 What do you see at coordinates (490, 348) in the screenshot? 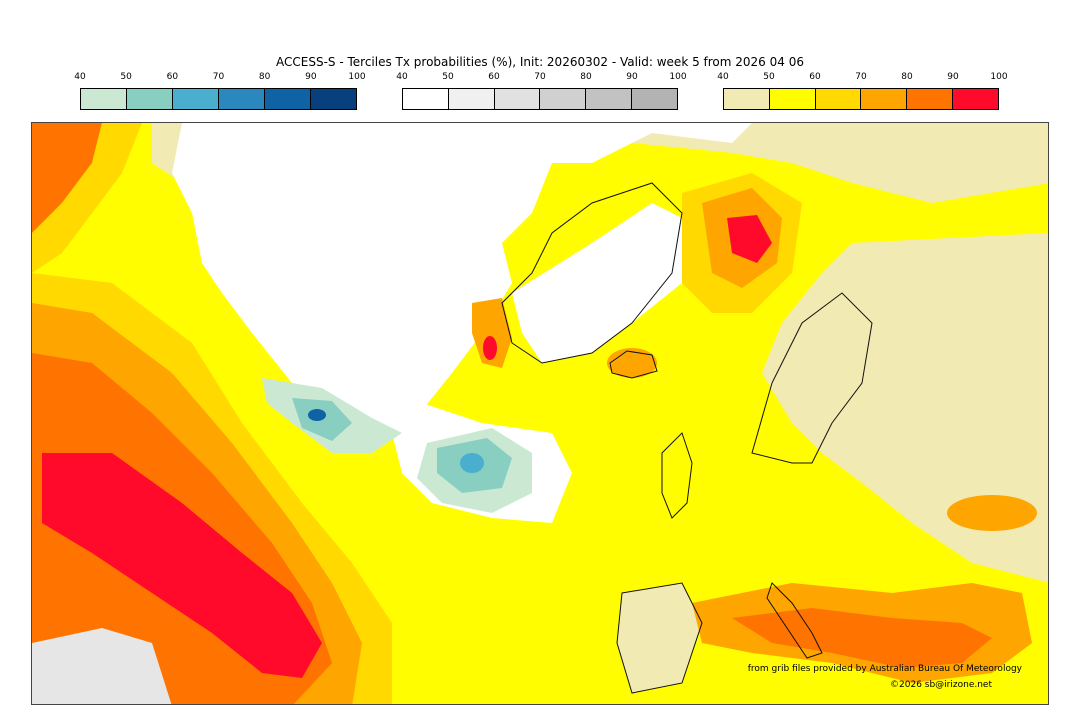
I see `red-spot-greenland-east` at bounding box center [490, 348].